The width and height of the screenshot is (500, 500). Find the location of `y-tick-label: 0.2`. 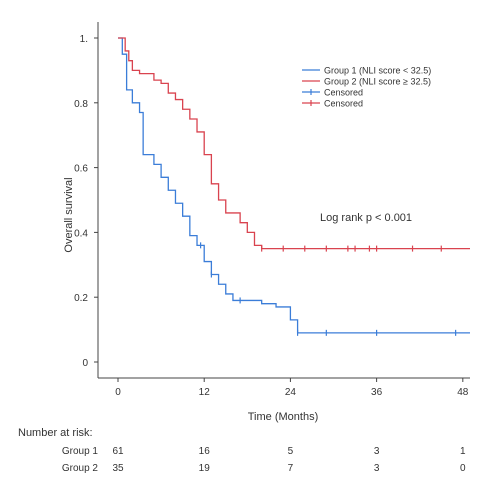

y-tick-label: 0.2 is located at coordinates (81, 298).